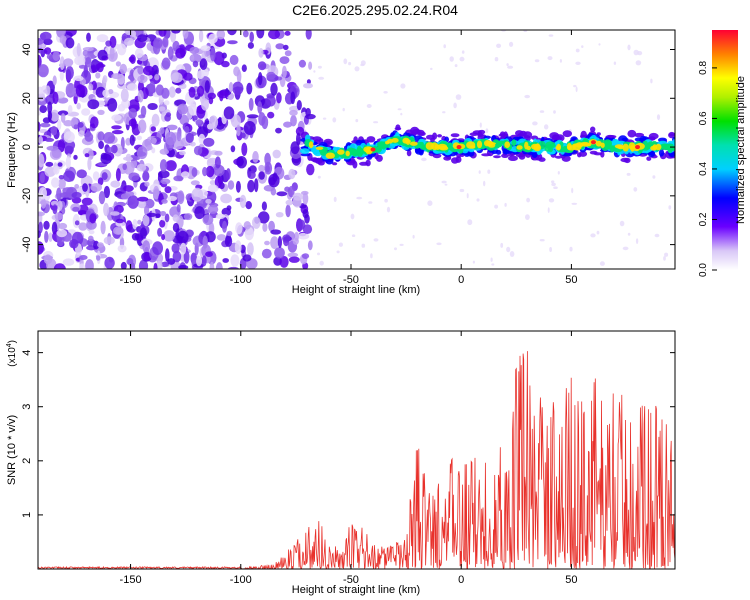  I want to click on spectrogram-peak, so click(593, 142).